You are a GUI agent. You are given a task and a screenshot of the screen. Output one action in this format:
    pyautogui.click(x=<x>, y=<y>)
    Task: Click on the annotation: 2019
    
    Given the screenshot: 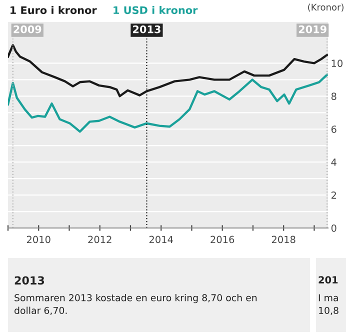 What is the action you would take?
    pyautogui.click(x=312, y=29)
    